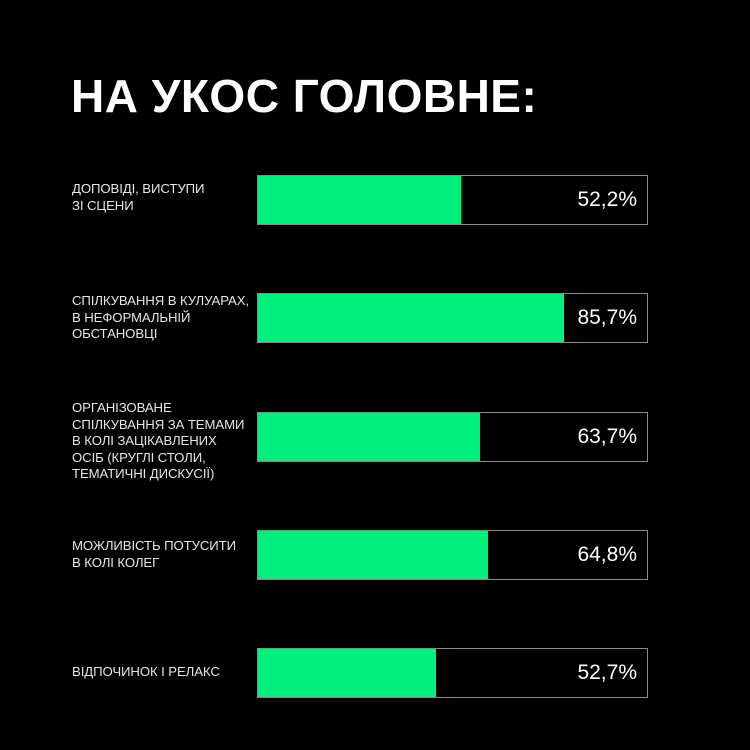 The height and width of the screenshot is (750, 750). I want to click on bar-value: 52,2%, so click(607, 199).